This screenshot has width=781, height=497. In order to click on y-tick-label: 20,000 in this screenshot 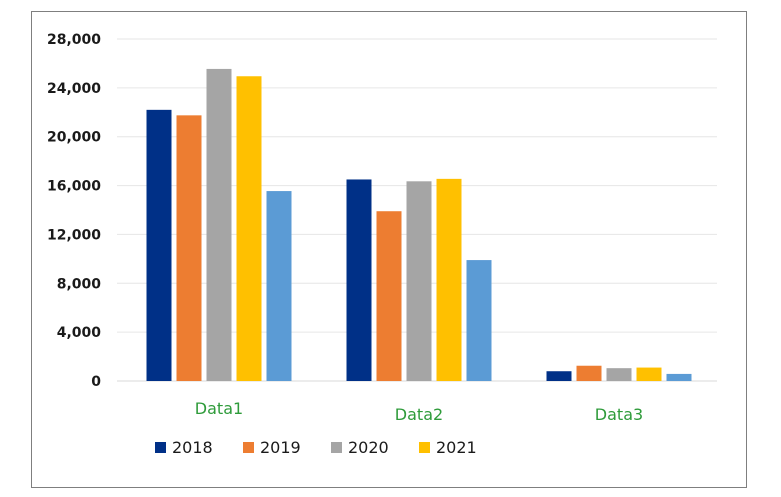, I will do `click(74, 138)`.